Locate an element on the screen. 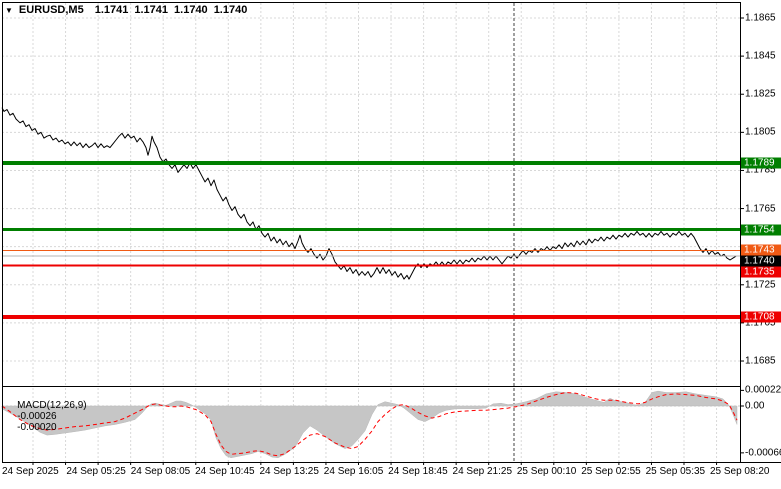 This screenshot has width=781, height=489. price-axis-label: 1.1705 is located at coordinates (760, 323).